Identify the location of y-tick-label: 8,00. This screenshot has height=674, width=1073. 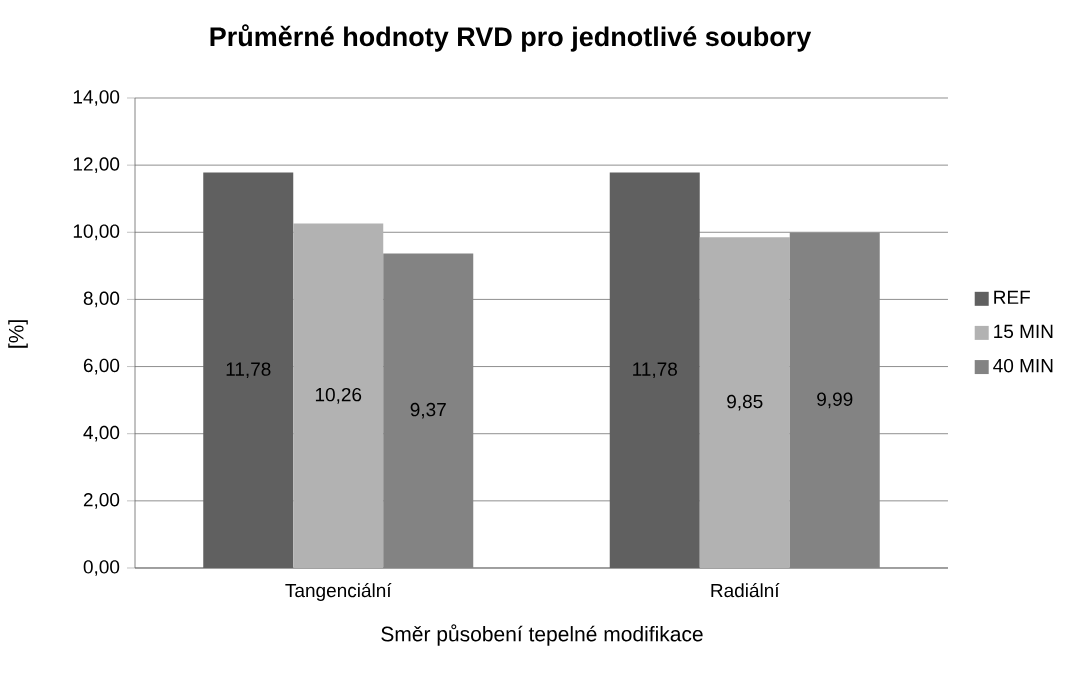
(101, 299).